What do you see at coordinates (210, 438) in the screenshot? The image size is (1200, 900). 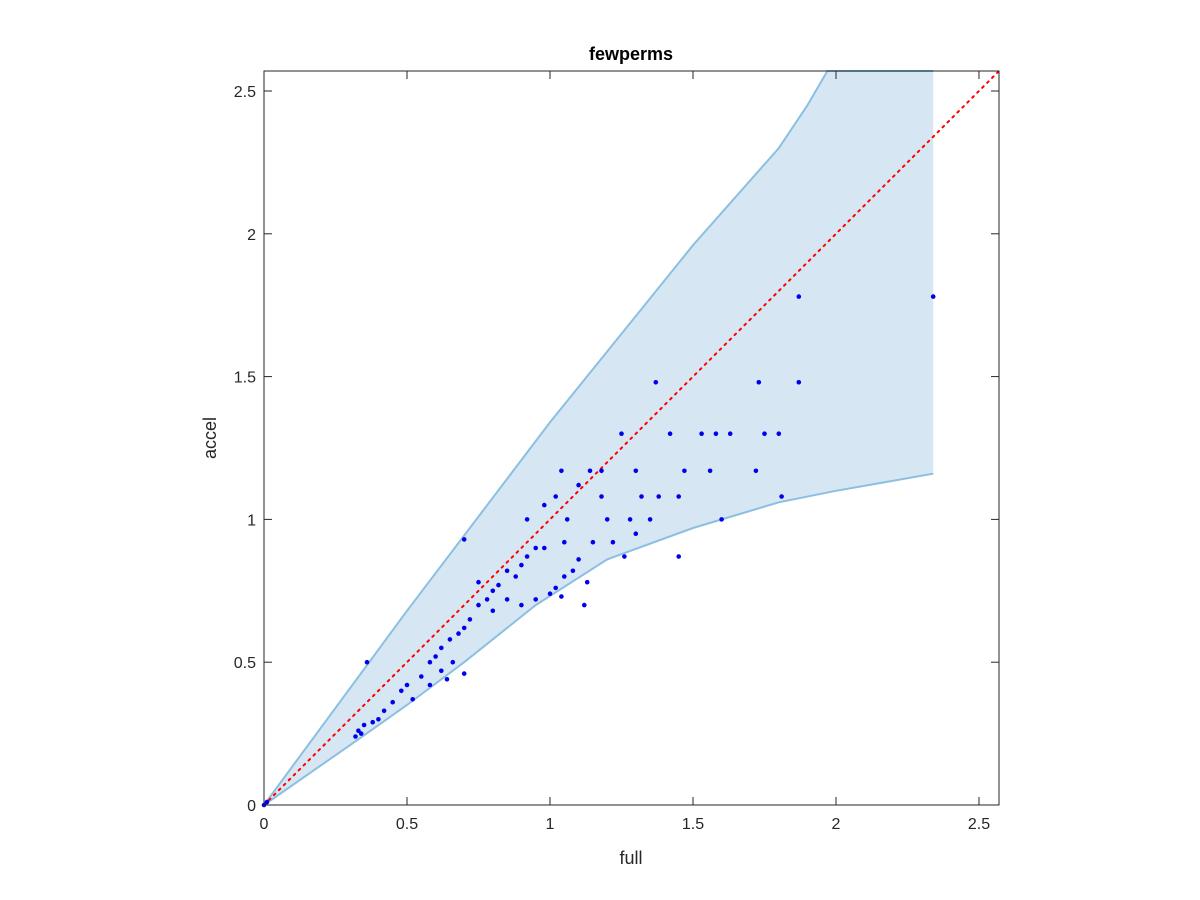 I see `y-axis-label: accel` at bounding box center [210, 438].